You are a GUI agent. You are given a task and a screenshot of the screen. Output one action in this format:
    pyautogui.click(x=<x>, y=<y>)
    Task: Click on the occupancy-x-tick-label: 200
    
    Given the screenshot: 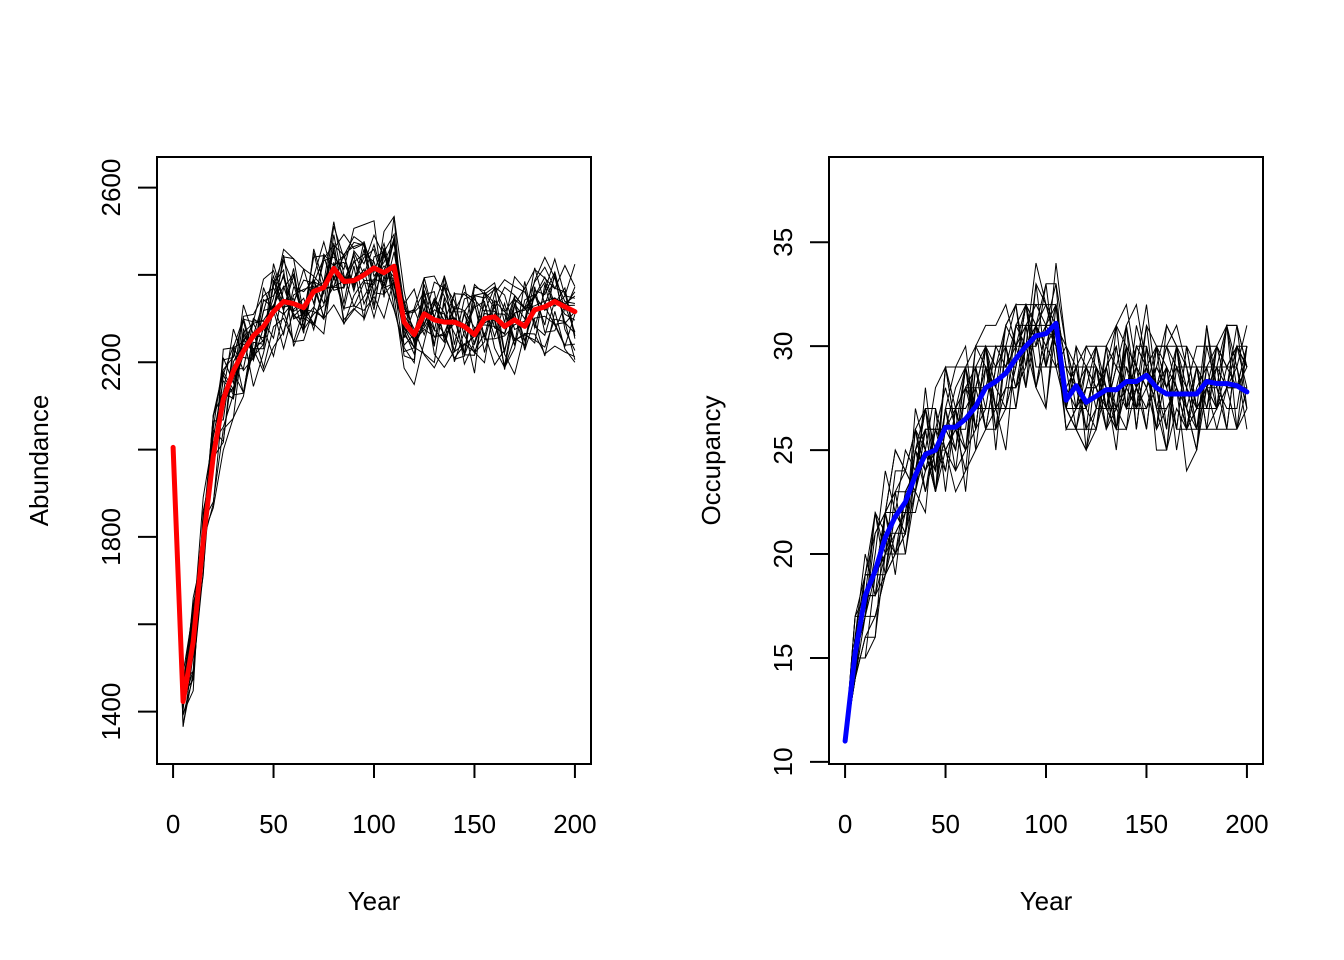 What is the action you would take?
    pyautogui.click(x=1246, y=824)
    